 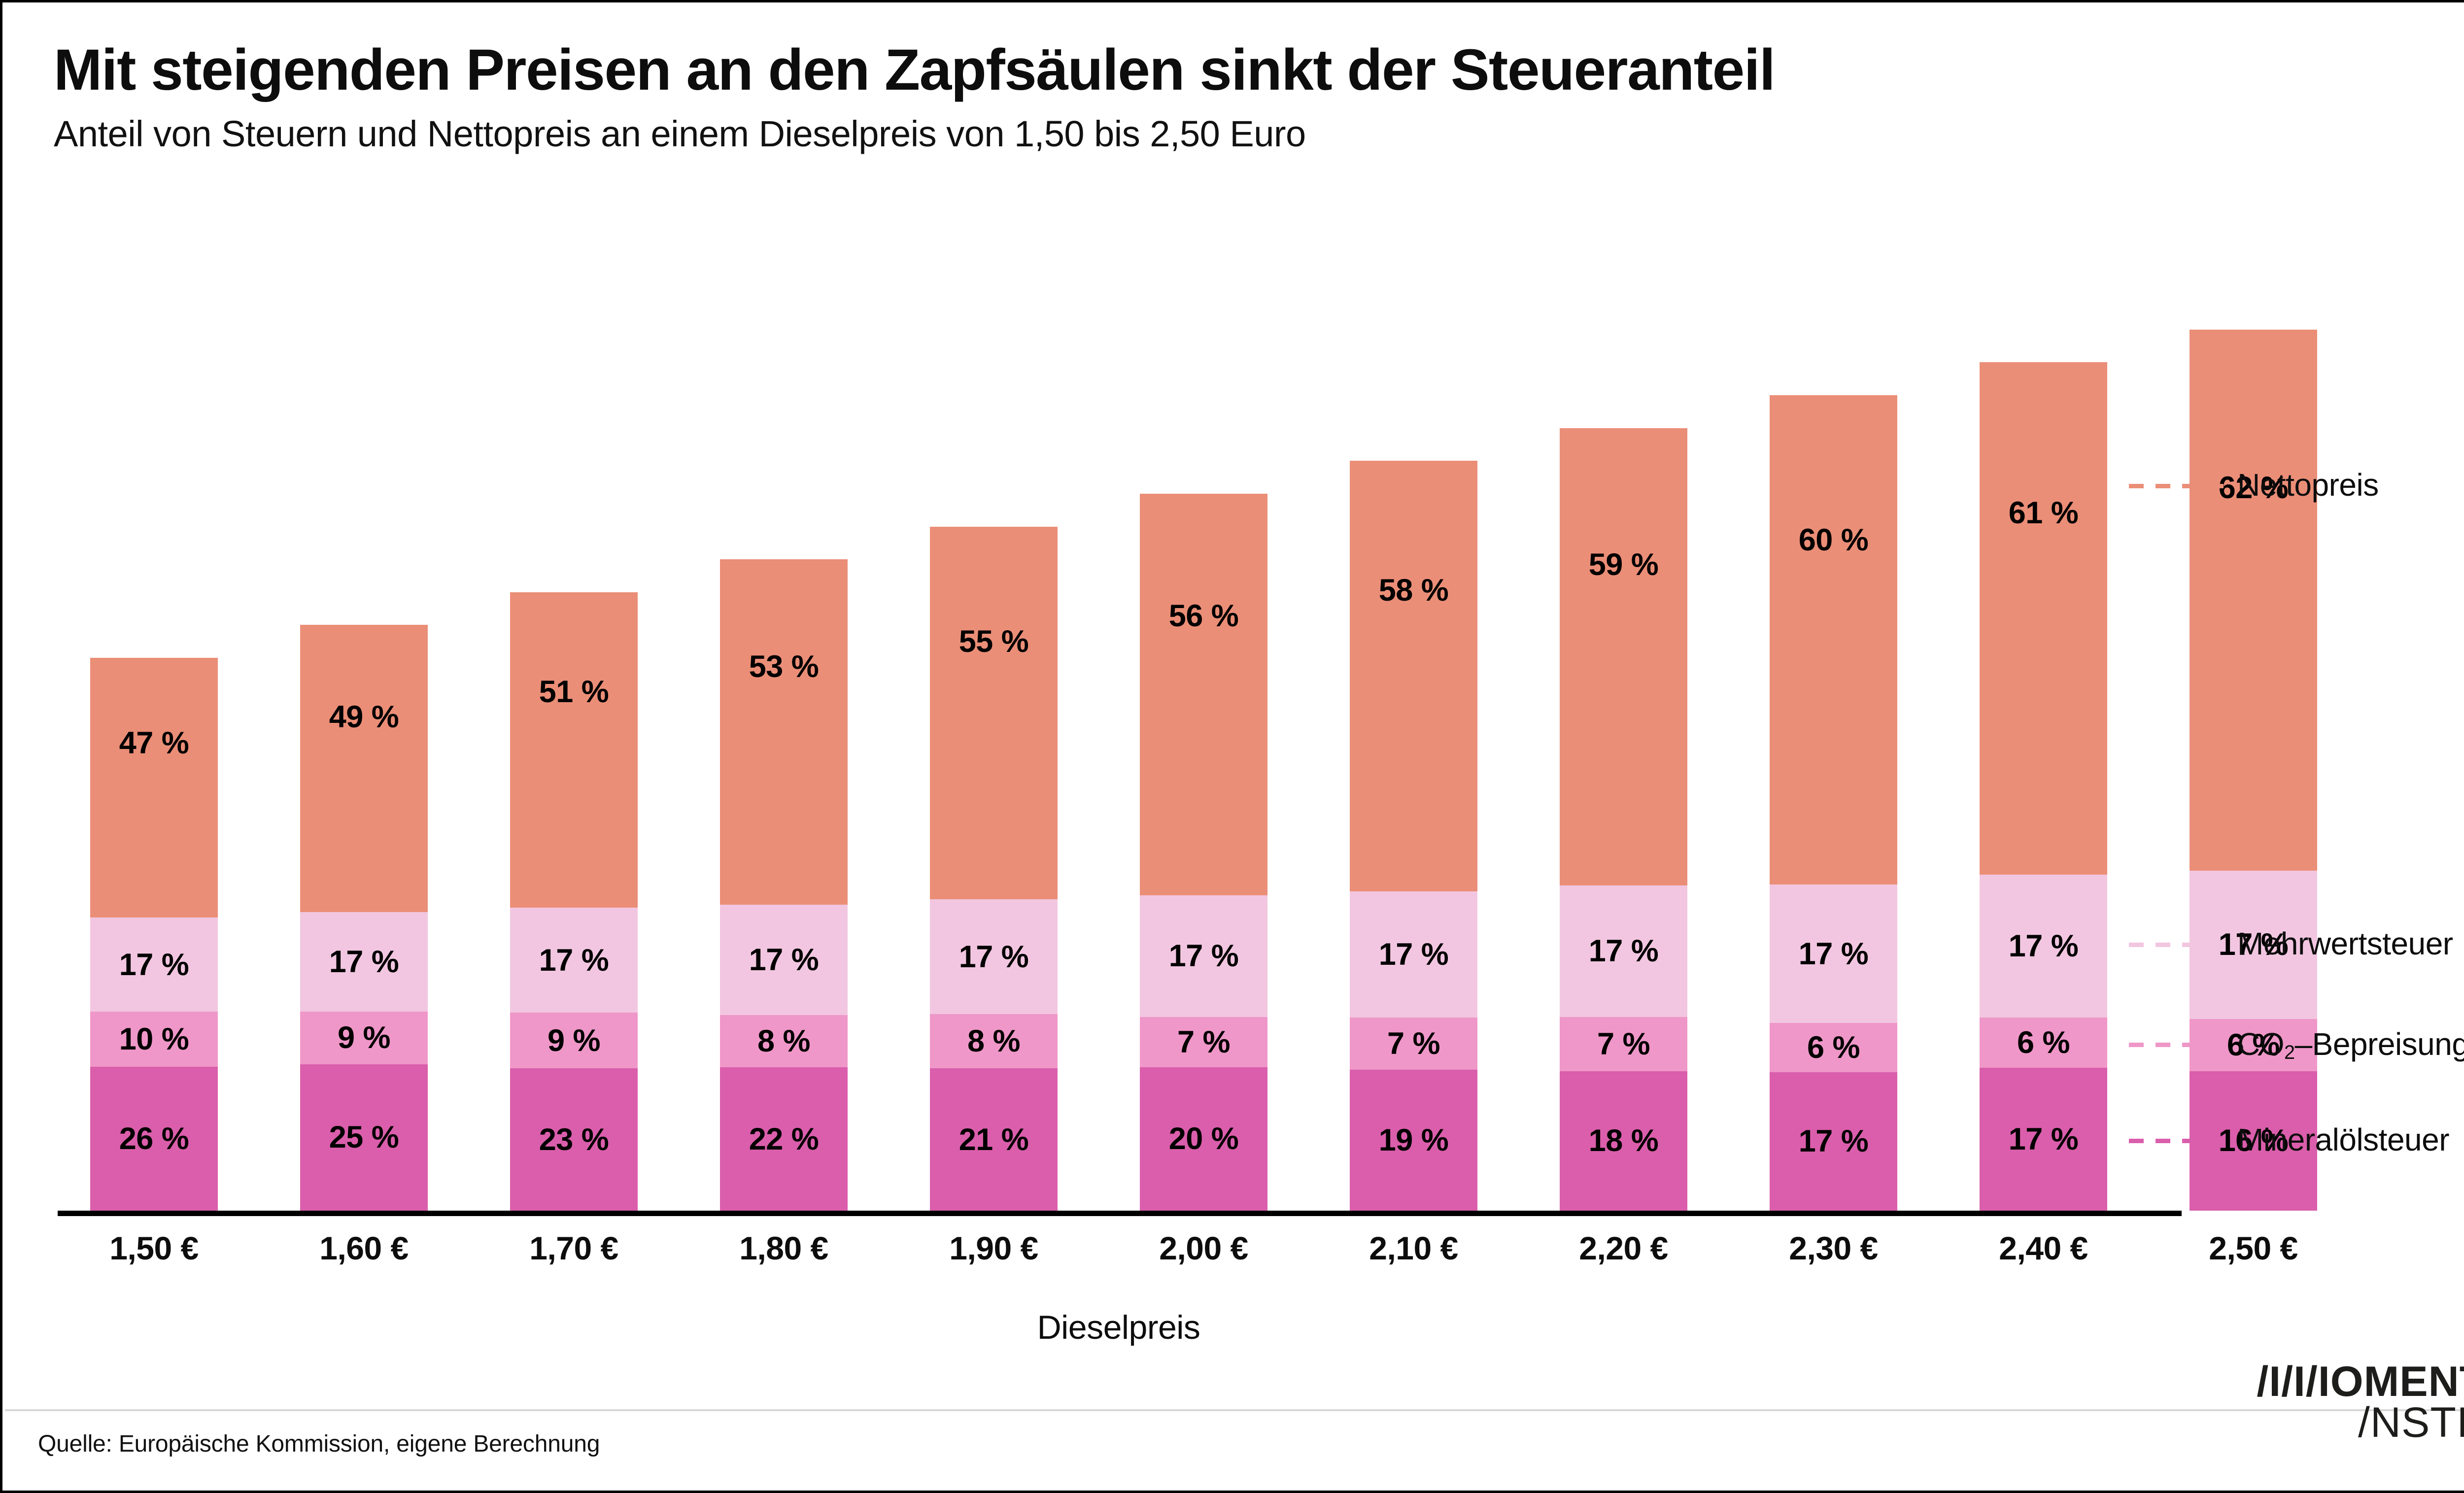 I want to click on bar-11-segment-mehrwertsteuer: 17 %, so click(x=2253, y=944).